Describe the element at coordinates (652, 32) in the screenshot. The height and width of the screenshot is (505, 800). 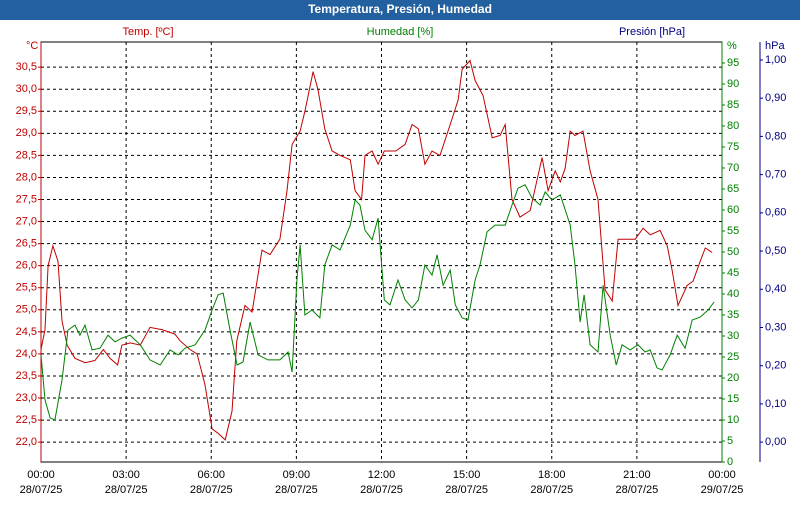
I see `legend-label: Presión [hPa]` at that location.